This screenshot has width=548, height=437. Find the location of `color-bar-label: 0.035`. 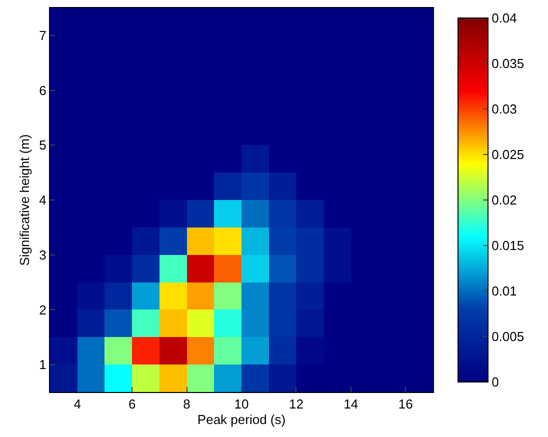

color-bar-label: 0.035 is located at coordinates (508, 64).